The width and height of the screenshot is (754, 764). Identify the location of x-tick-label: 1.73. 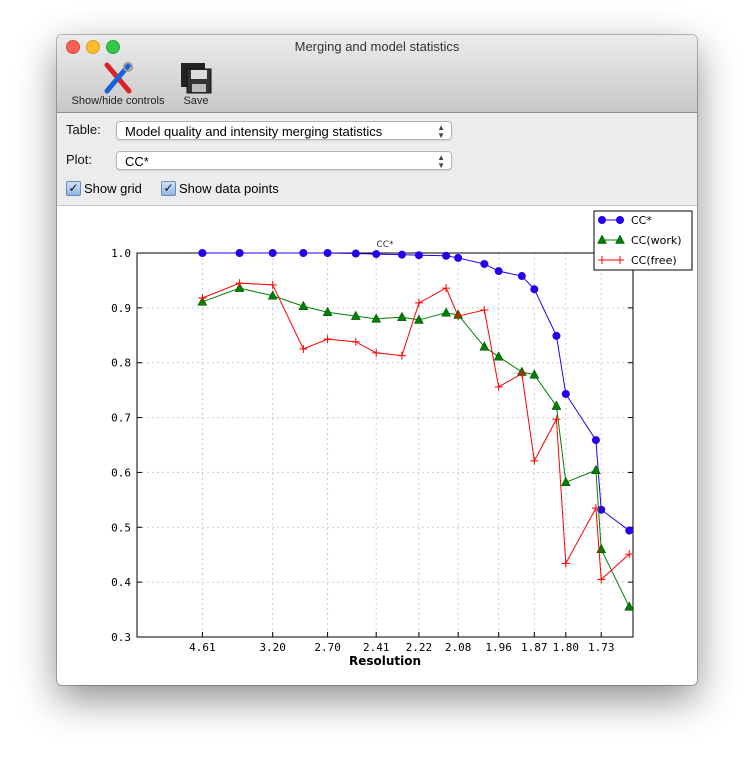
(601, 647).